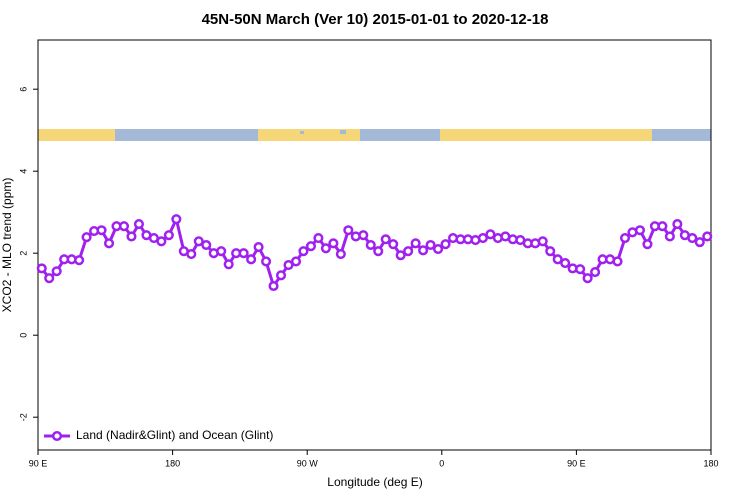 The image size is (750, 500). Describe the element at coordinates (374, 482) in the screenshot. I see `x-axis-label: Longitude (deg E)` at that location.